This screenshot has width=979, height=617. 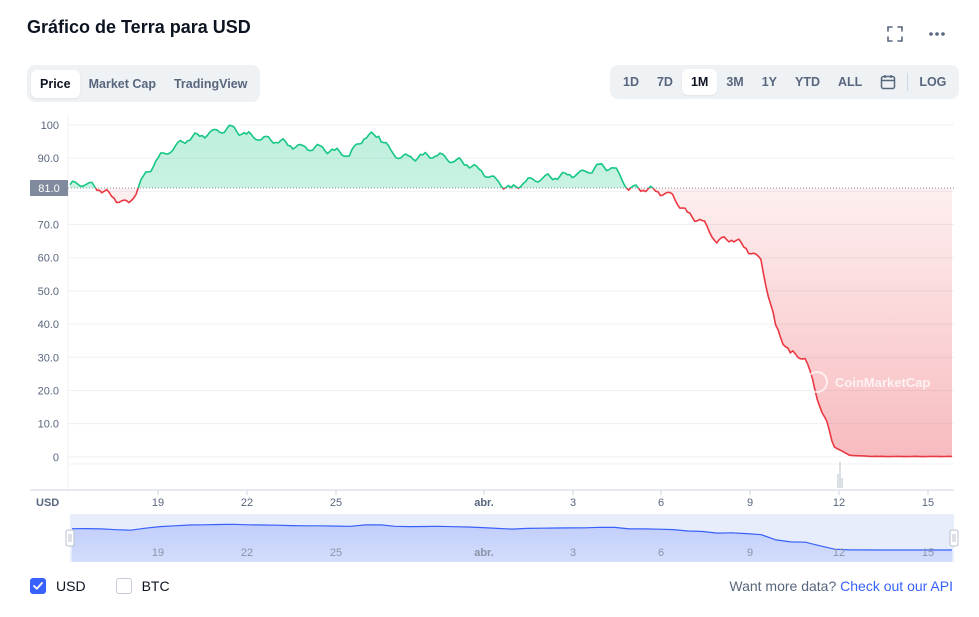 I want to click on navigator-tick-label: 19, so click(x=158, y=553).